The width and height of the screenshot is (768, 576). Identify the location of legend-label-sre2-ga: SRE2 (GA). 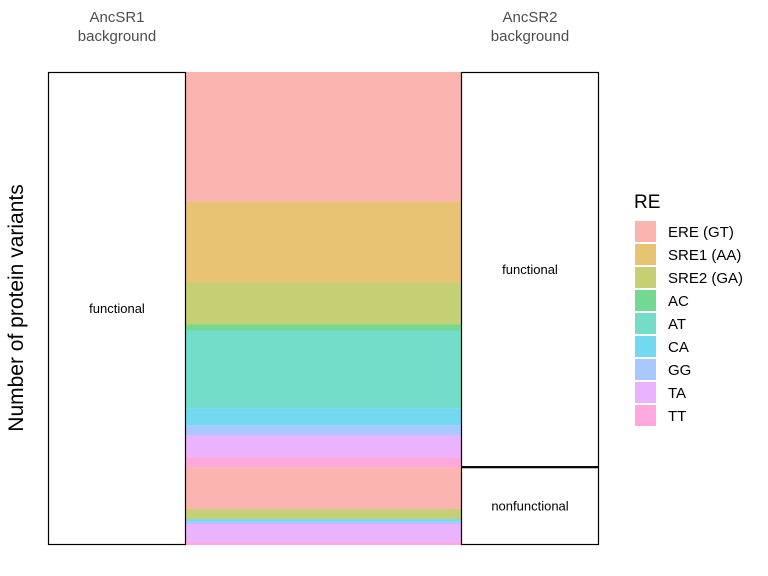
(705, 278).